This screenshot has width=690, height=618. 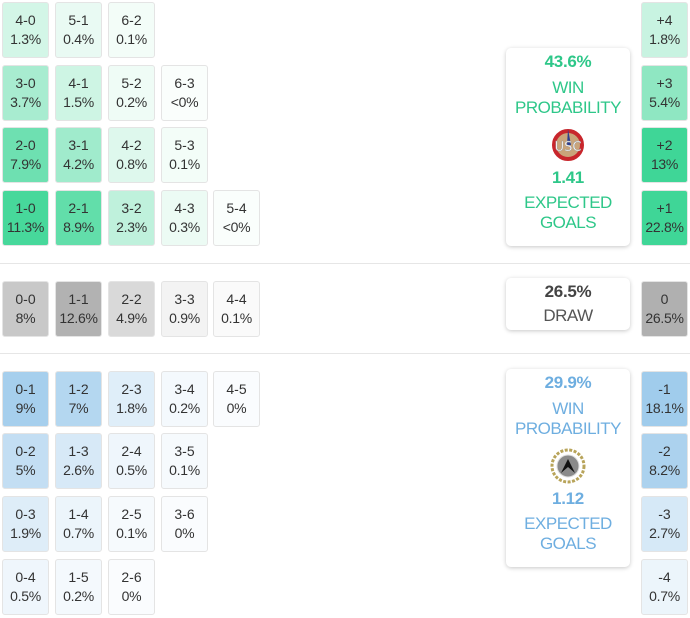 I want to click on score-probability: 0.4%, so click(x=78, y=39).